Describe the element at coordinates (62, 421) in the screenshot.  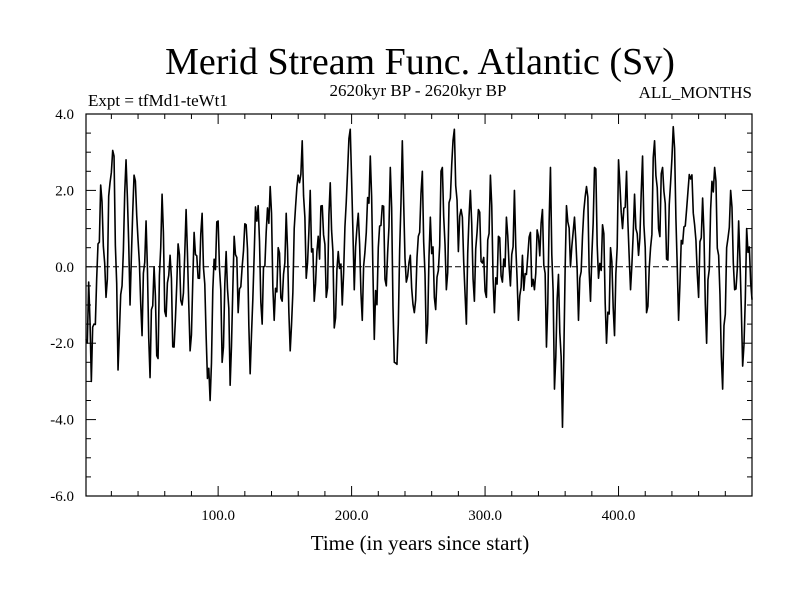
I see `y-tick-label: -4.0` at that location.